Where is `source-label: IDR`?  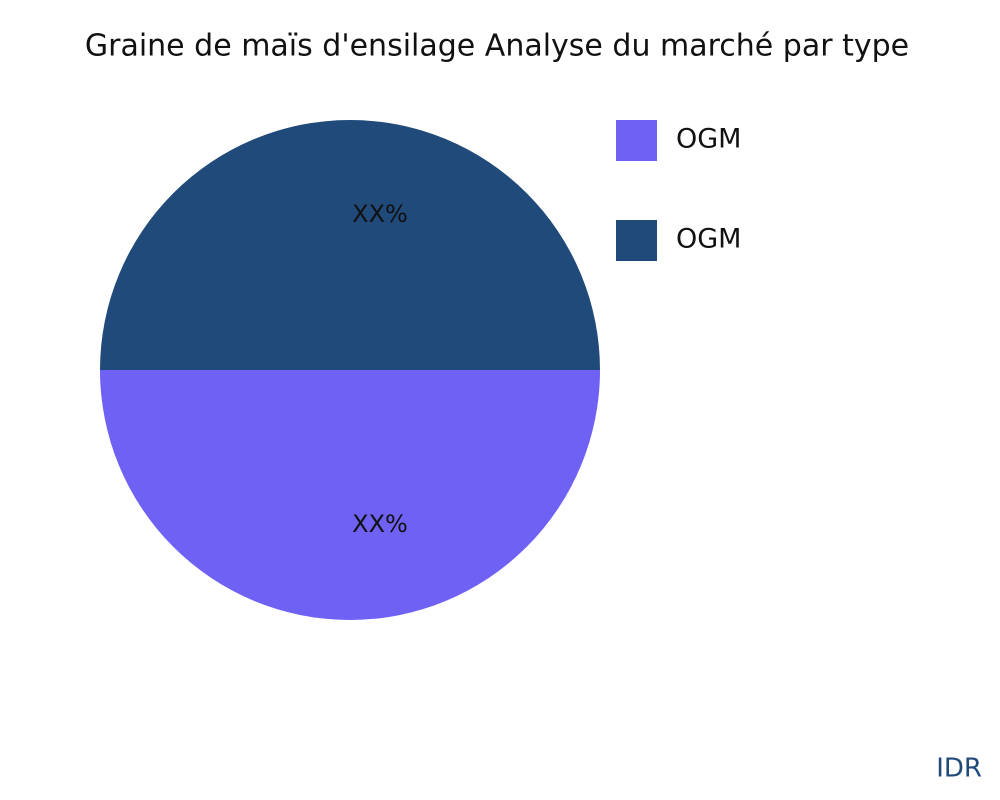
source-label: IDR is located at coordinates (959, 769).